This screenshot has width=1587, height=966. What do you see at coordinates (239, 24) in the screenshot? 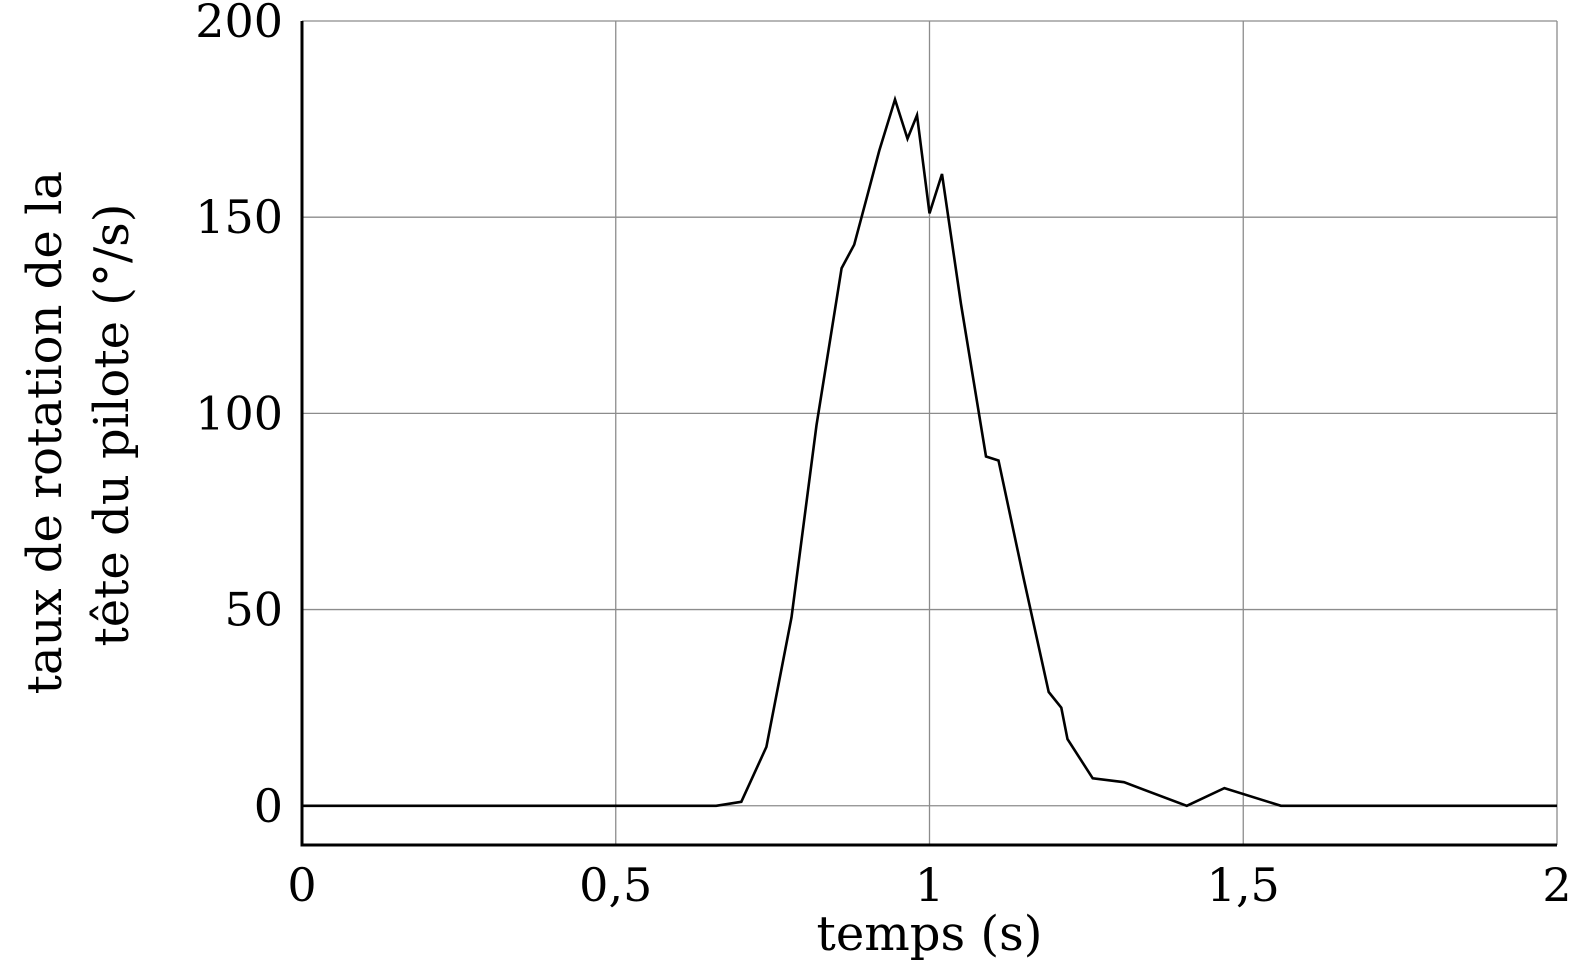
I see `y-tick-label: 200` at bounding box center [239, 24].